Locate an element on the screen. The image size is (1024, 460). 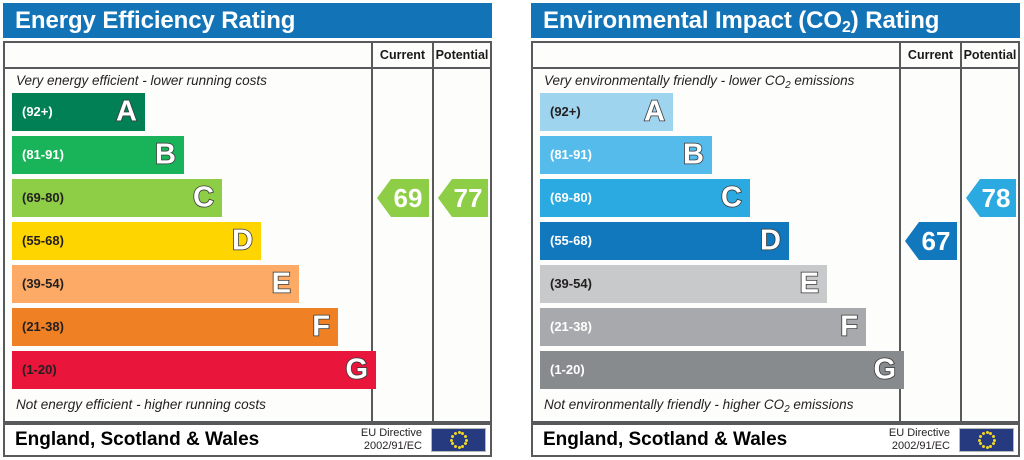
column-header-current: Current is located at coordinates (929, 56).